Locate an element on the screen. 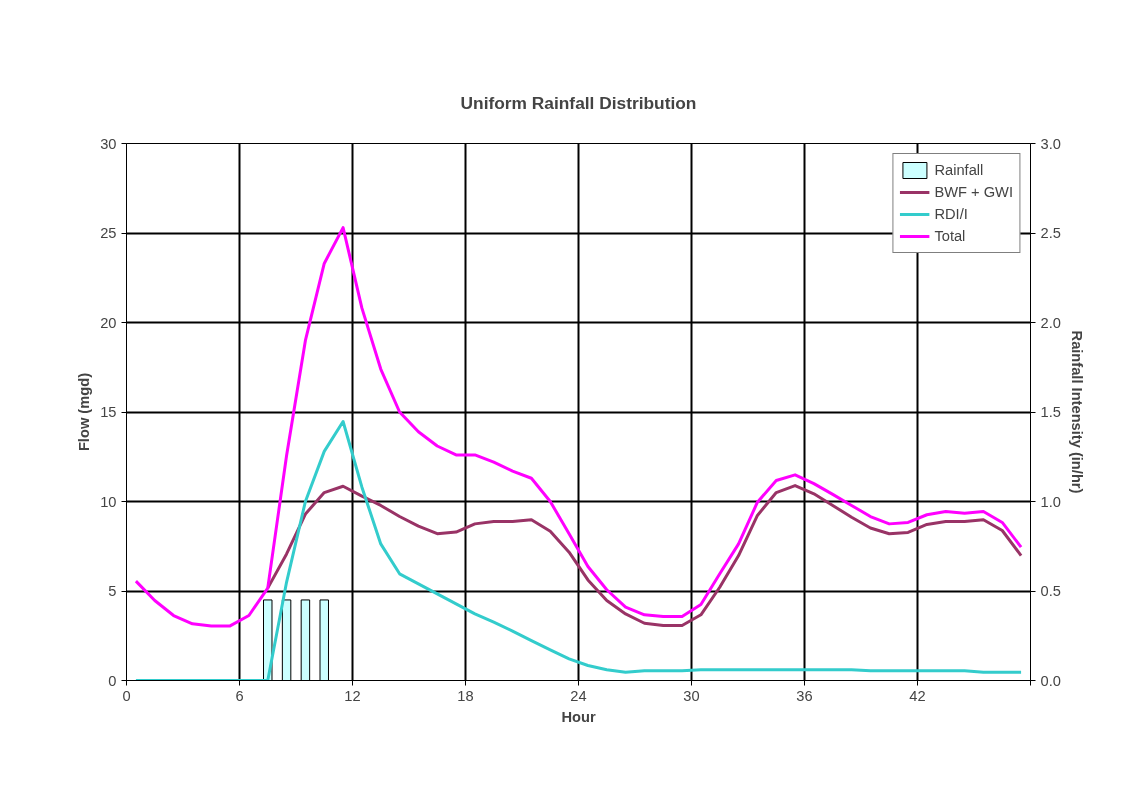 This screenshot has width=1142, height=799. legend-label: RDI/I is located at coordinates (951, 214).